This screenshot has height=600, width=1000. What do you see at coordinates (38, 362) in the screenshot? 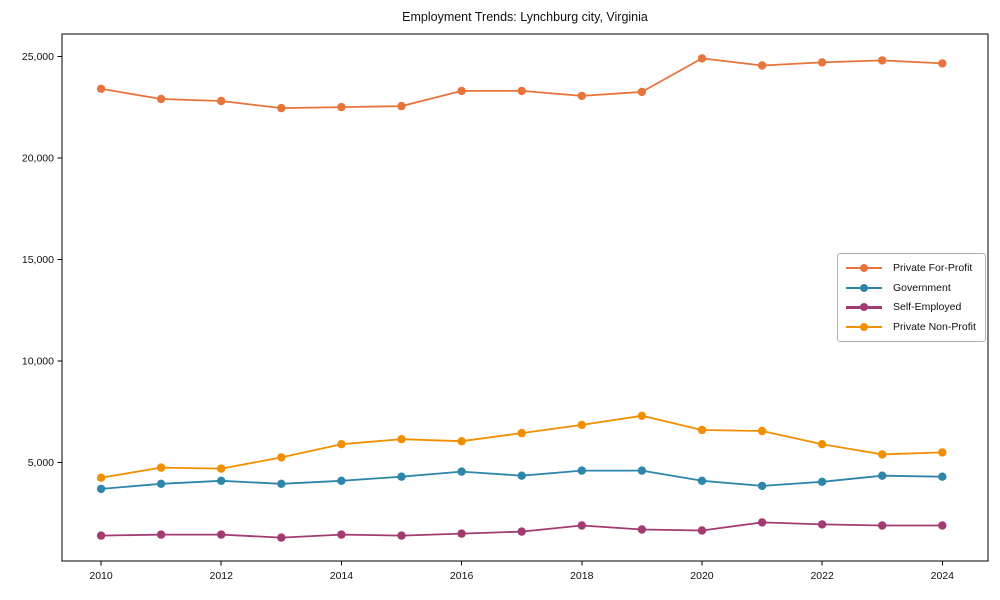
I see `y-tick-label: 10,000` at bounding box center [38, 362].